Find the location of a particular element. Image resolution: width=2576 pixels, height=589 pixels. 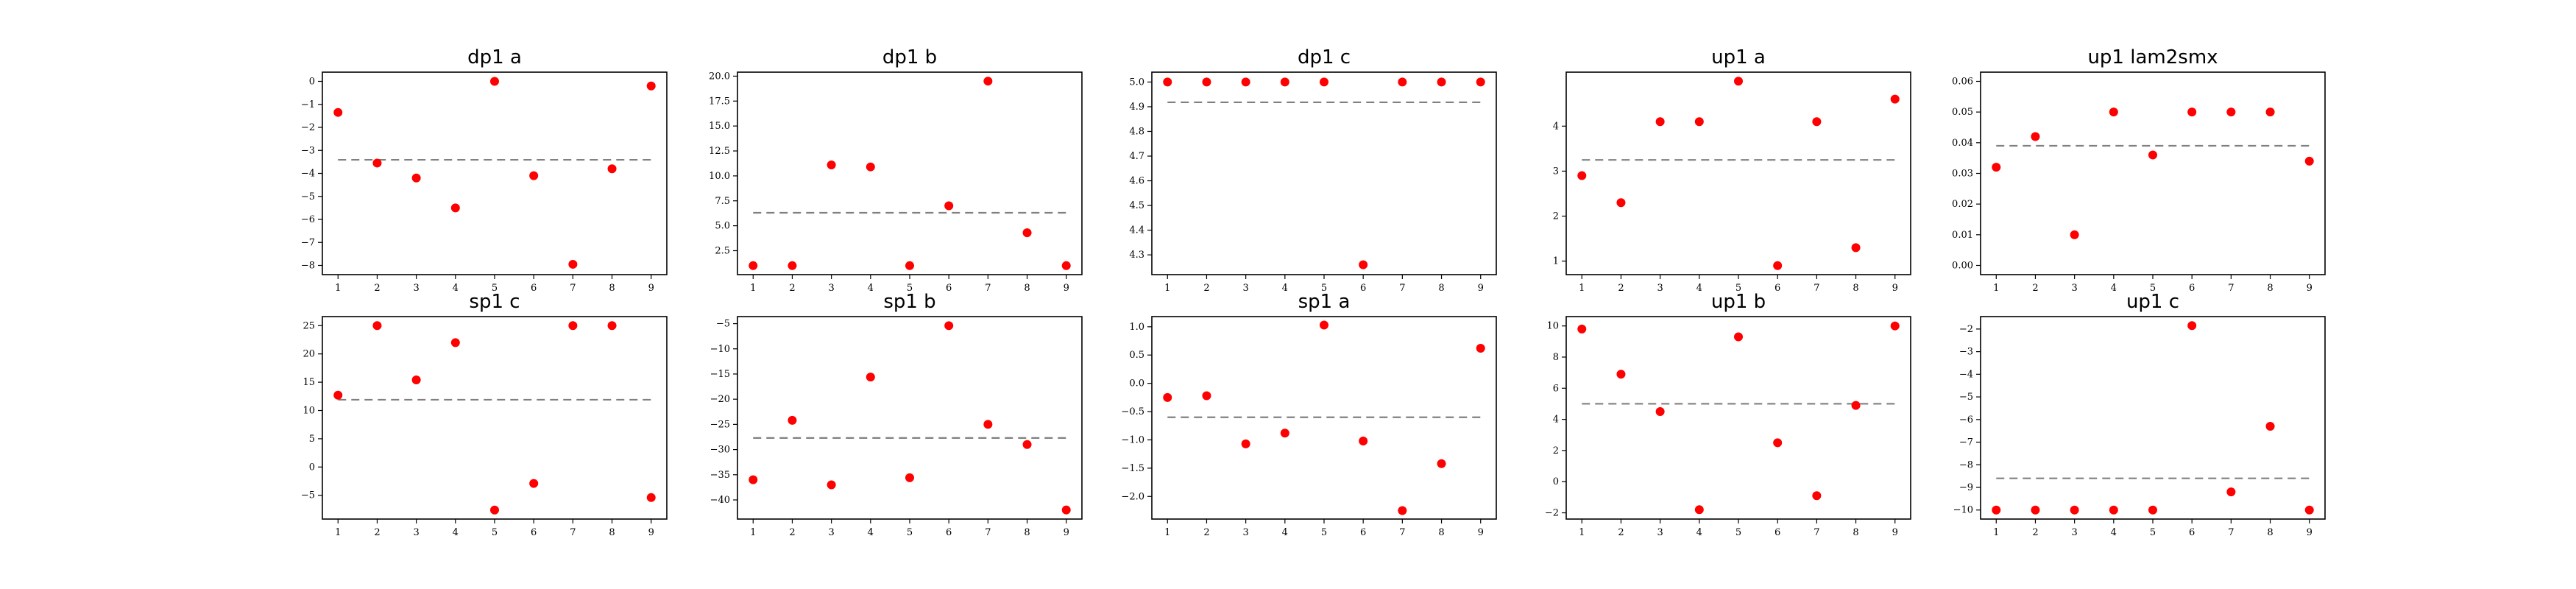

y-tick-label: −20 is located at coordinates (720, 399).